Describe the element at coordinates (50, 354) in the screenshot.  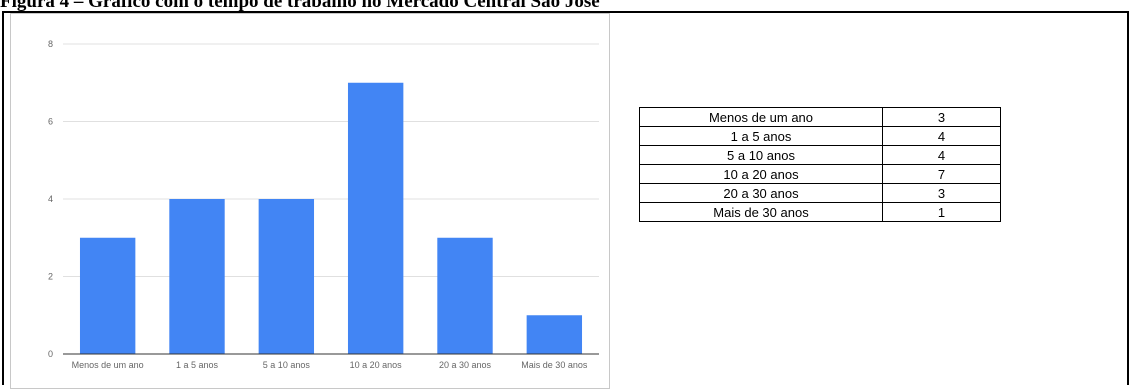
I see `y-tick-label: 0` at that location.